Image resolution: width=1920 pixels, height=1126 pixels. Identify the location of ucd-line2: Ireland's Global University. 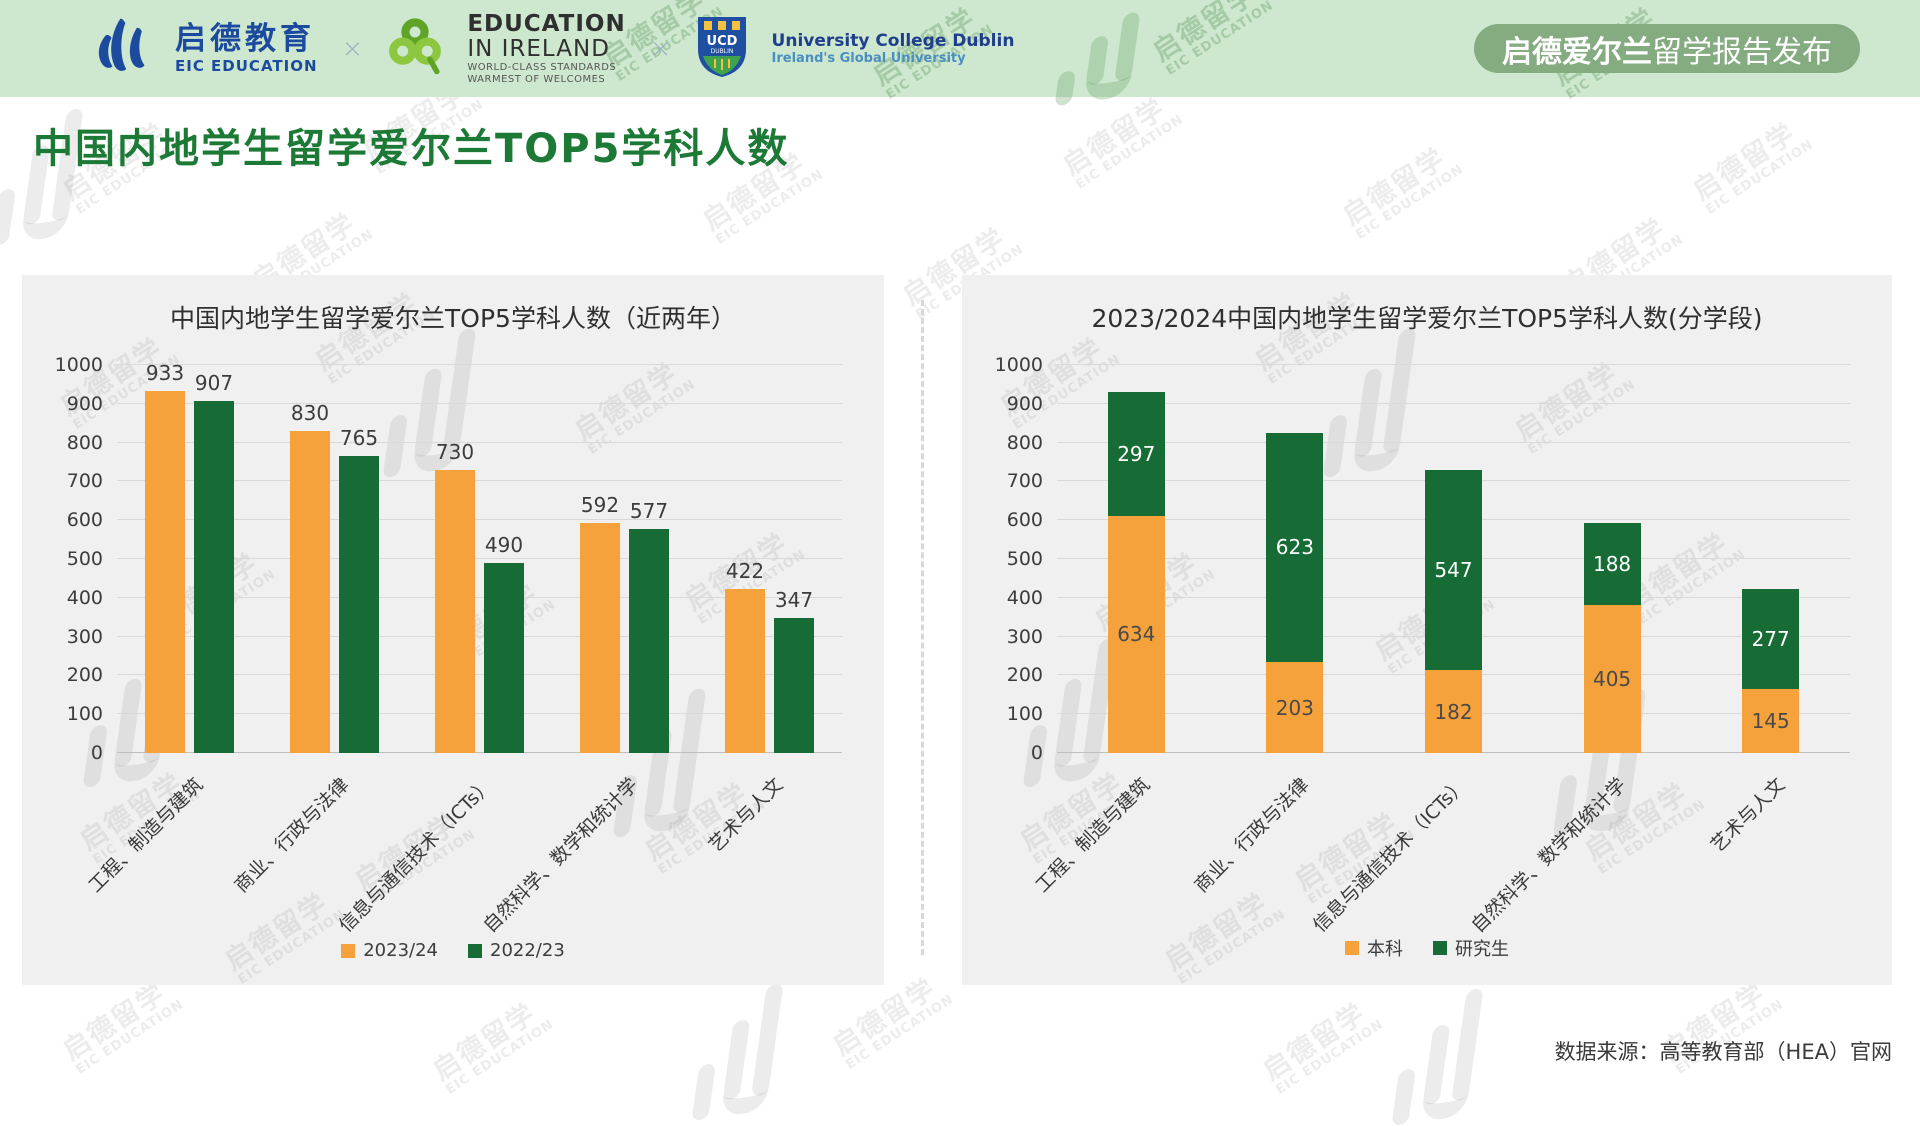
(868, 59).